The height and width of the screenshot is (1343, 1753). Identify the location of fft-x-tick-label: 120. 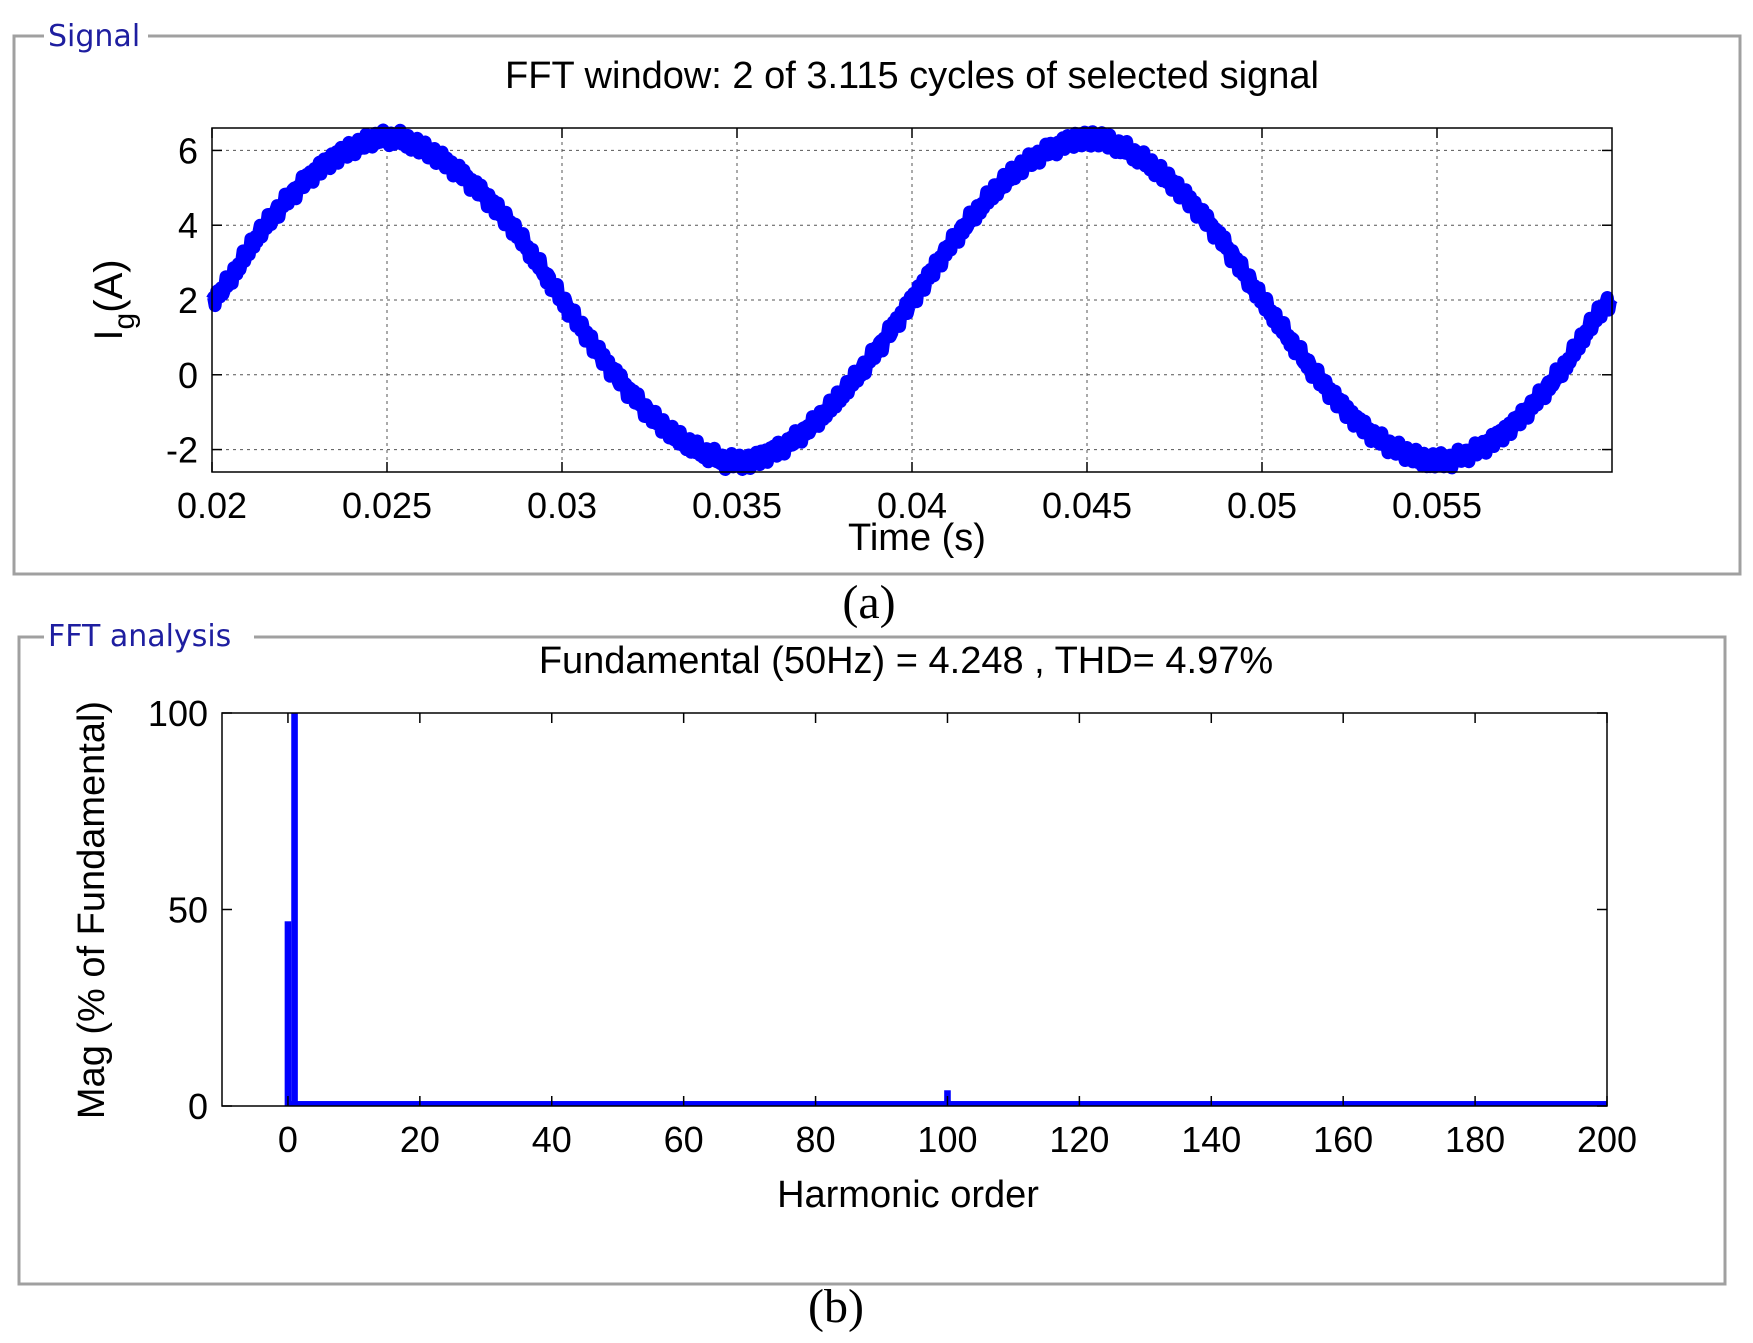
(1079, 1139).